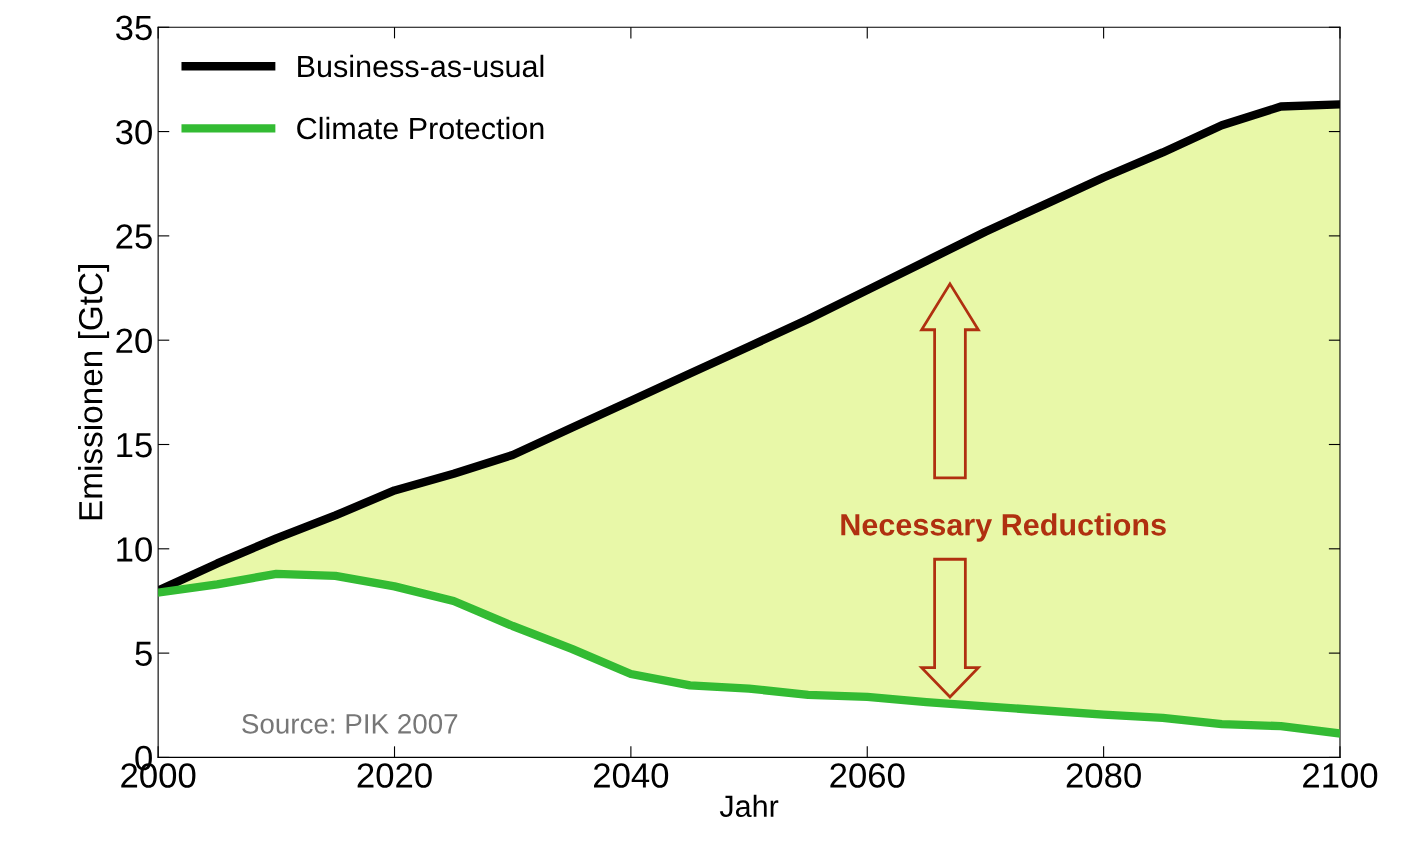 The height and width of the screenshot is (852, 1412). Describe the element at coordinates (133, 28) in the screenshot. I see `y-tick-label: 35` at that location.